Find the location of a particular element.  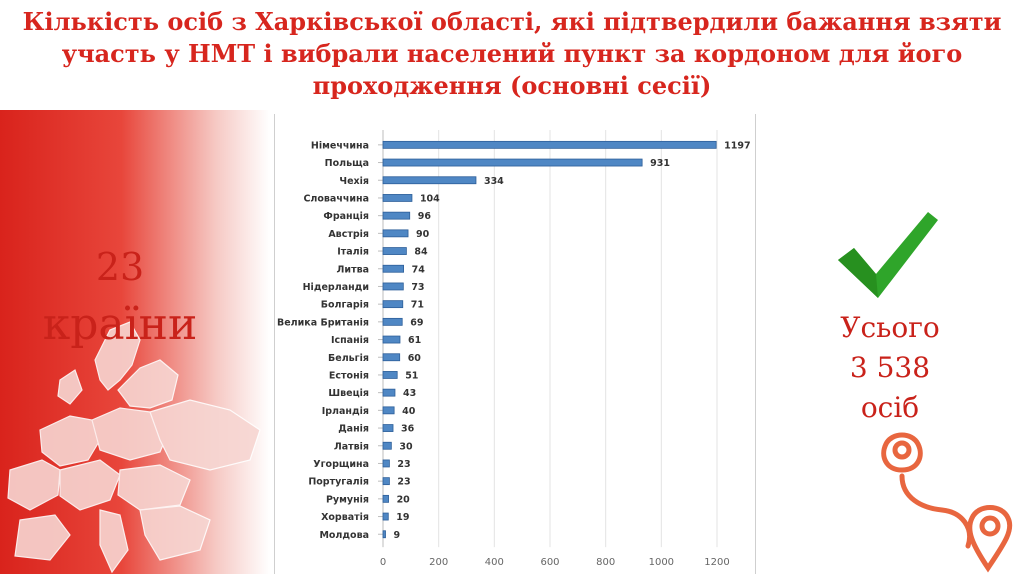

total-stat: Усього 3 538 осіб is located at coordinates (890, 368).